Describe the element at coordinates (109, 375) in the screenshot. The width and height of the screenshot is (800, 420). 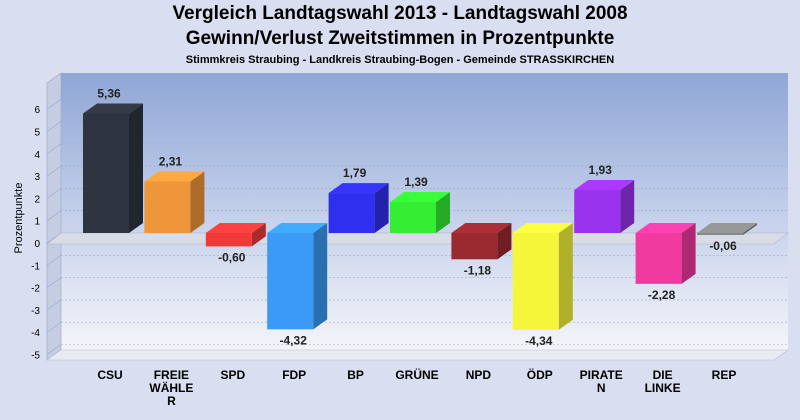
I see `x-tick-label: CSU` at that location.